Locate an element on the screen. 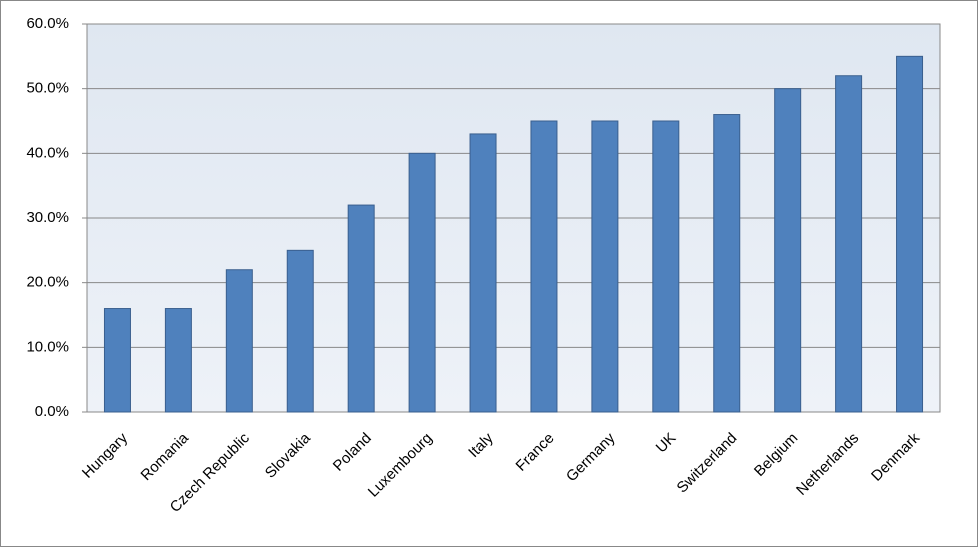 This screenshot has width=978, height=547. y-tick-label: 60.0% is located at coordinates (47, 23).